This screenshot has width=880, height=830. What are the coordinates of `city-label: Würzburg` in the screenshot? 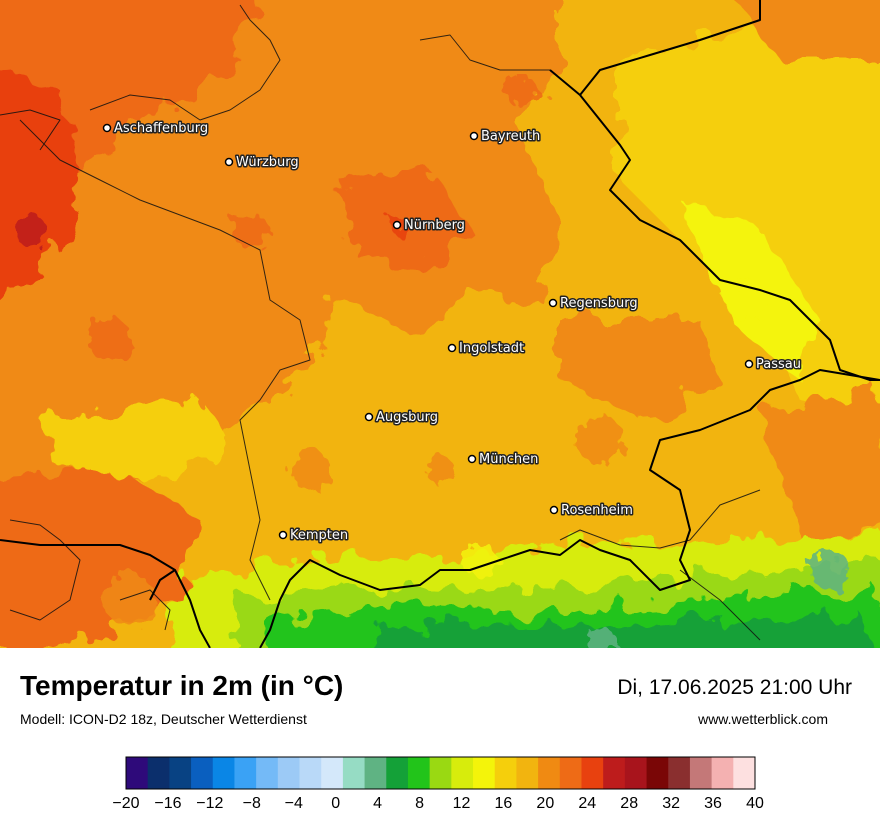 It's located at (267, 162).